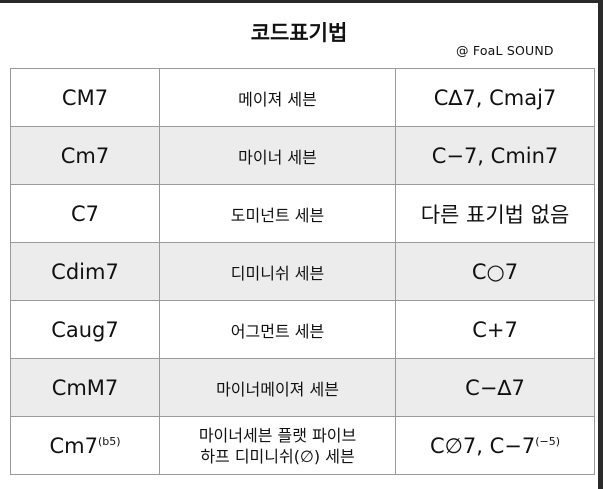 The height and width of the screenshot is (489, 603). I want to click on table-row: CM7 메이져 세븐 C∆7, Cmaj7, so click(302, 97).